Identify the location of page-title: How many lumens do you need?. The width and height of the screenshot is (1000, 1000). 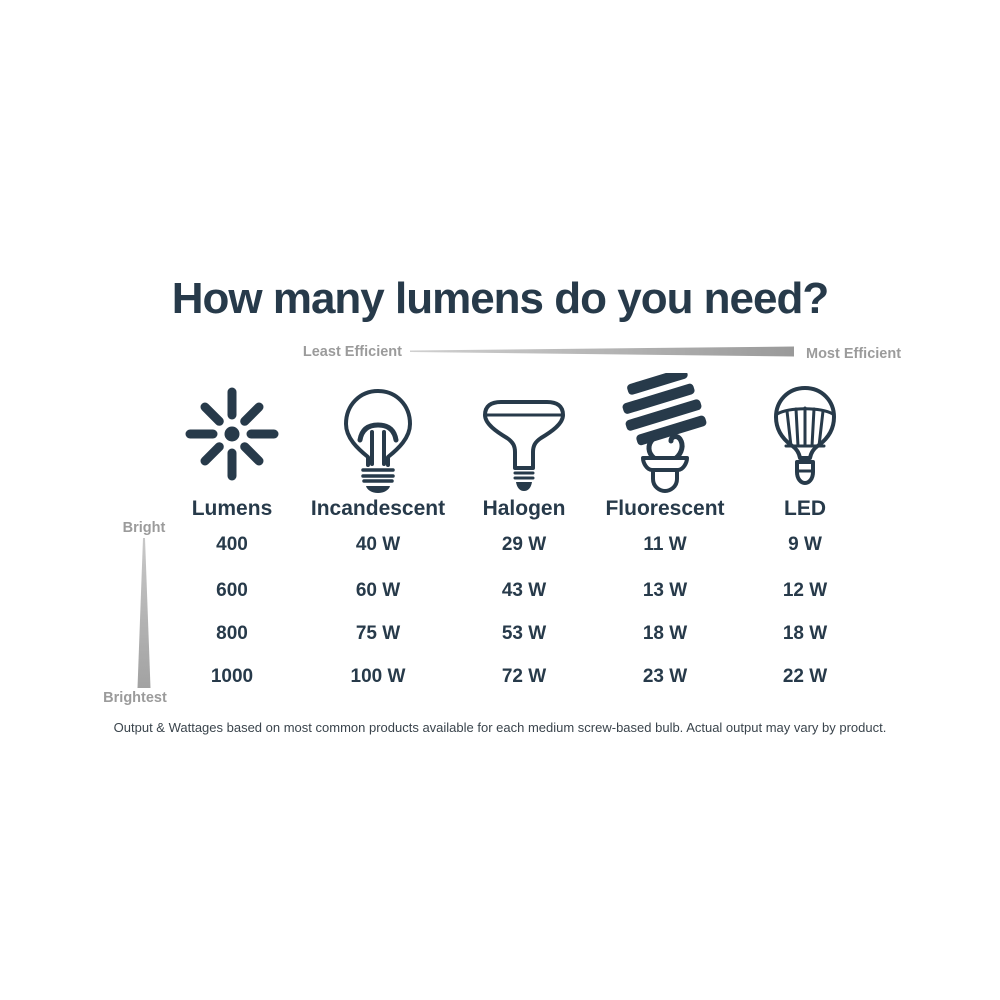
(500, 298).